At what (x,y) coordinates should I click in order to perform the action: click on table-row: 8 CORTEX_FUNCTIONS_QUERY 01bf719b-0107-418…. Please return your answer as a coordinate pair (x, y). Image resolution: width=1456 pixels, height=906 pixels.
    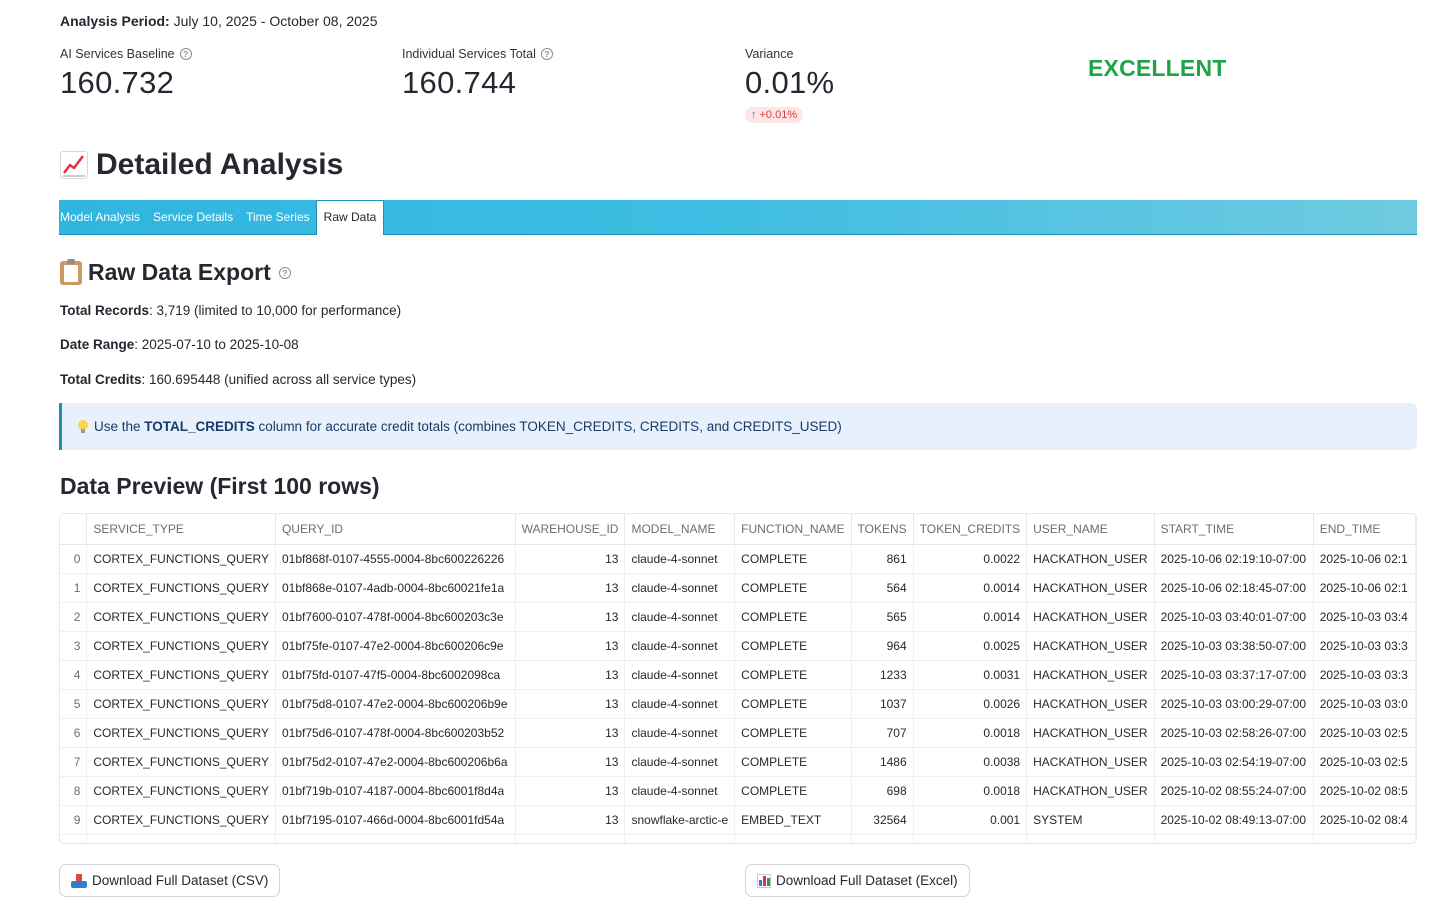
    Looking at the image, I should click on (738, 791).